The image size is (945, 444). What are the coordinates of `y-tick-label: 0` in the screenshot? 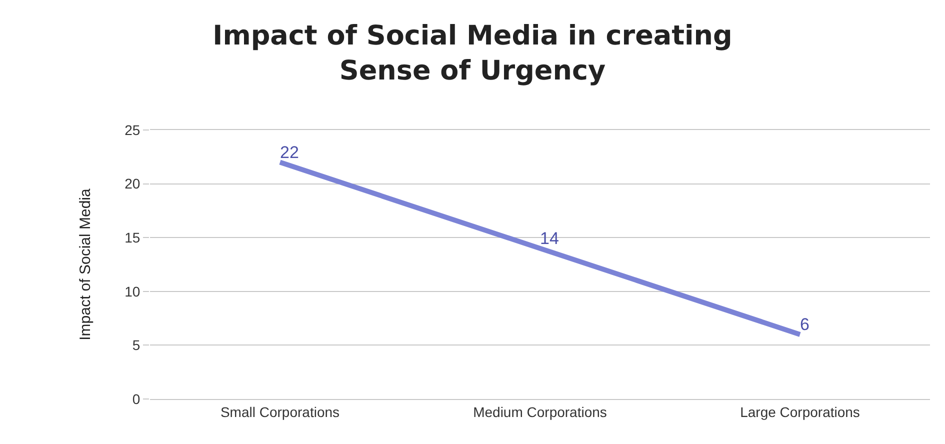 It's located at (136, 398).